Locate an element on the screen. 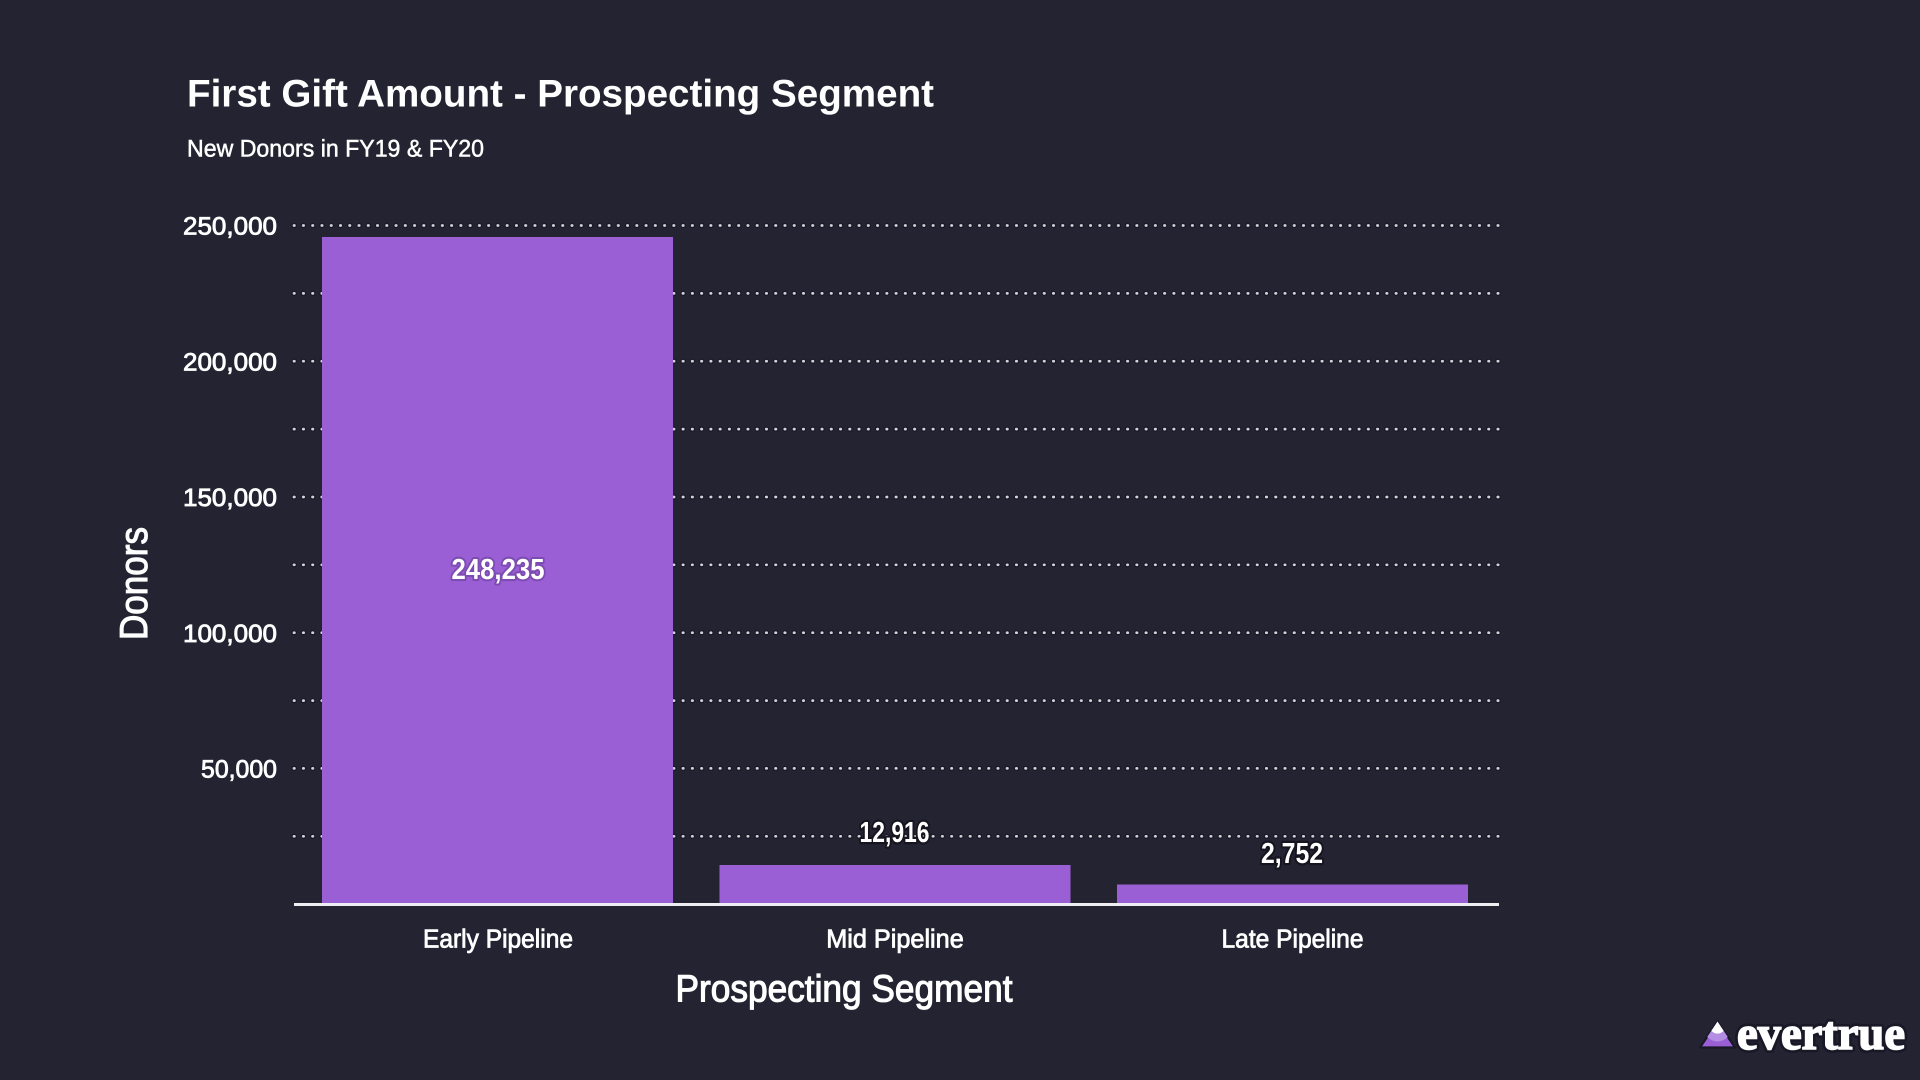 The width and height of the screenshot is (1920, 1080). svg-text:First Gift Amount - Prospectin: First Gift Amount - Prospecting Segment is located at coordinates (560, 94).